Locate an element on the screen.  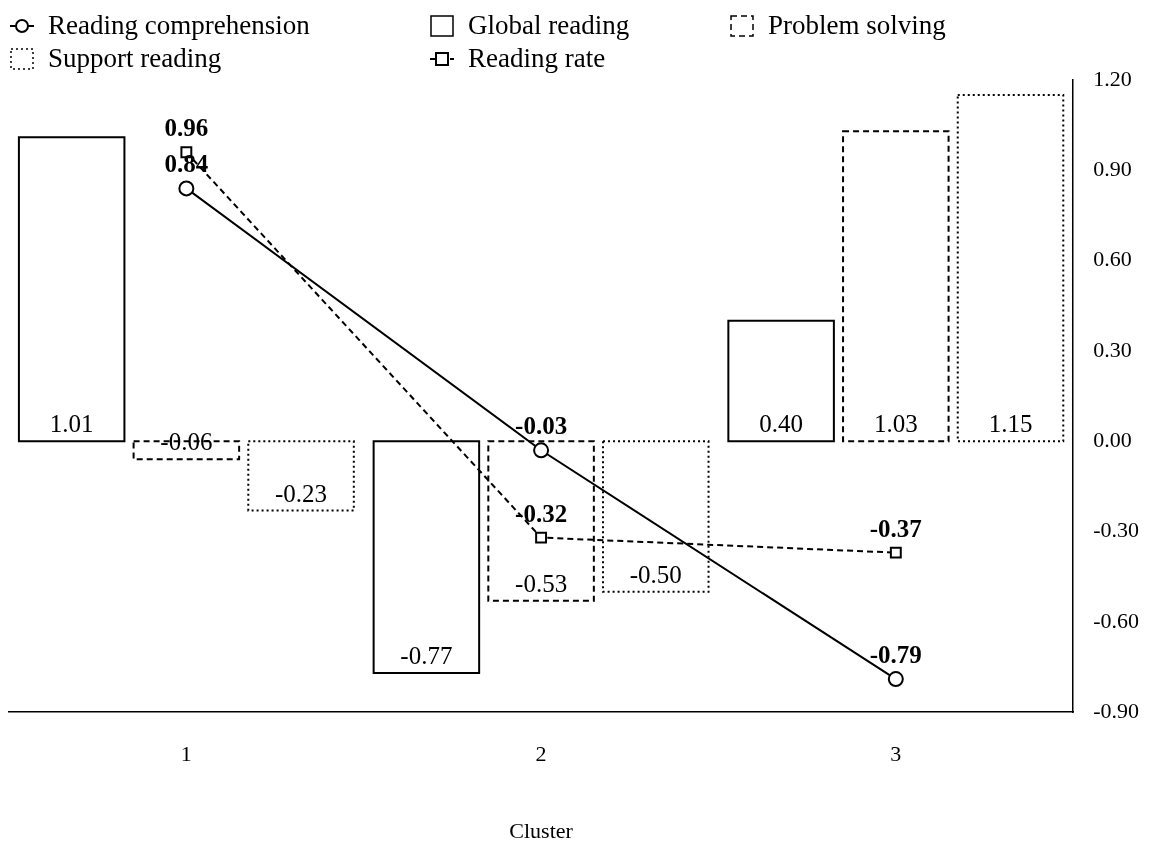
data-label: 0.40 is located at coordinates (781, 424).